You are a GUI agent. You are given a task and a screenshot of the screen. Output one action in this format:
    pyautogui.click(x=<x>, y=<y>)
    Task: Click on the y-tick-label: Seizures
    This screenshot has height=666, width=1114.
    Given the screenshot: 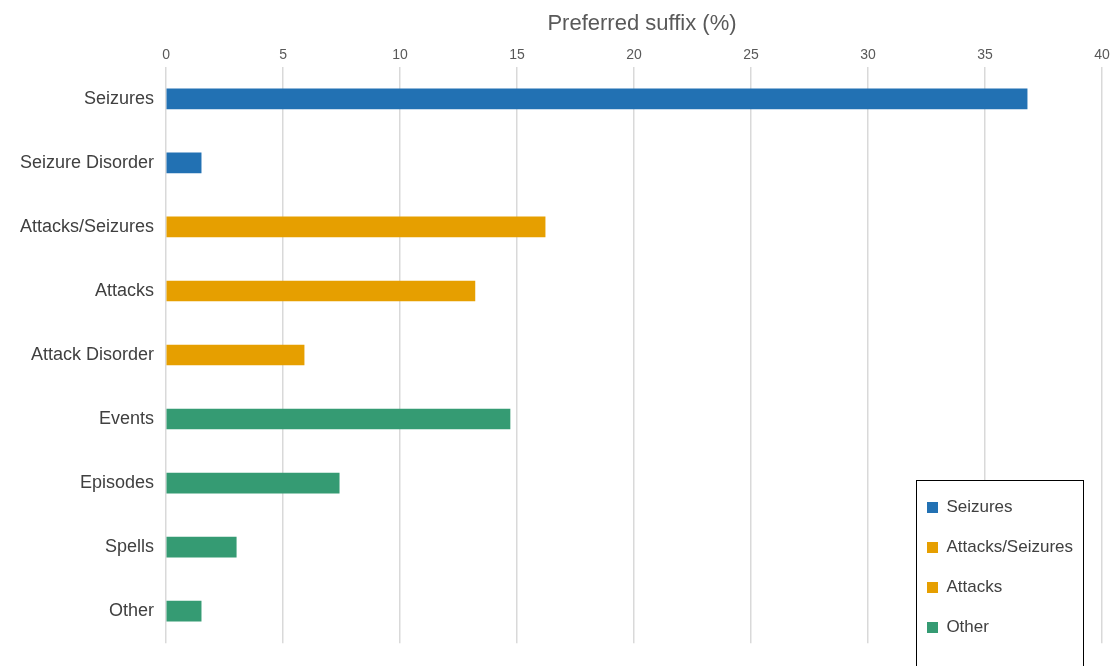 What is the action you would take?
    pyautogui.click(x=119, y=97)
    